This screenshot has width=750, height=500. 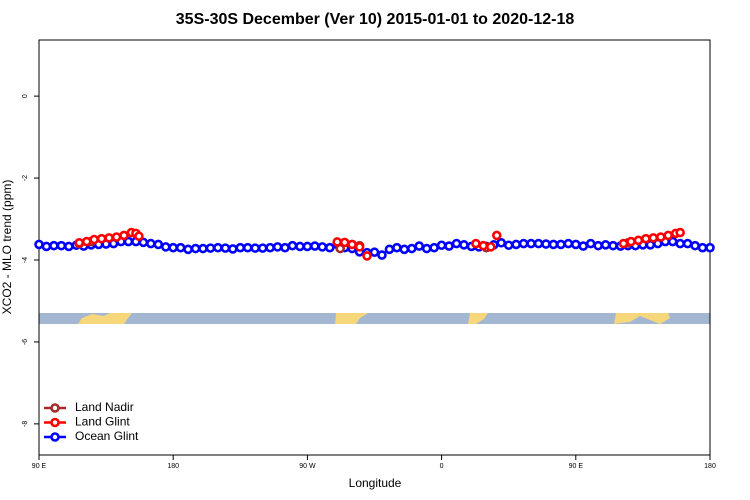 I want to click on y-tick-label: 0, so click(x=25, y=96).